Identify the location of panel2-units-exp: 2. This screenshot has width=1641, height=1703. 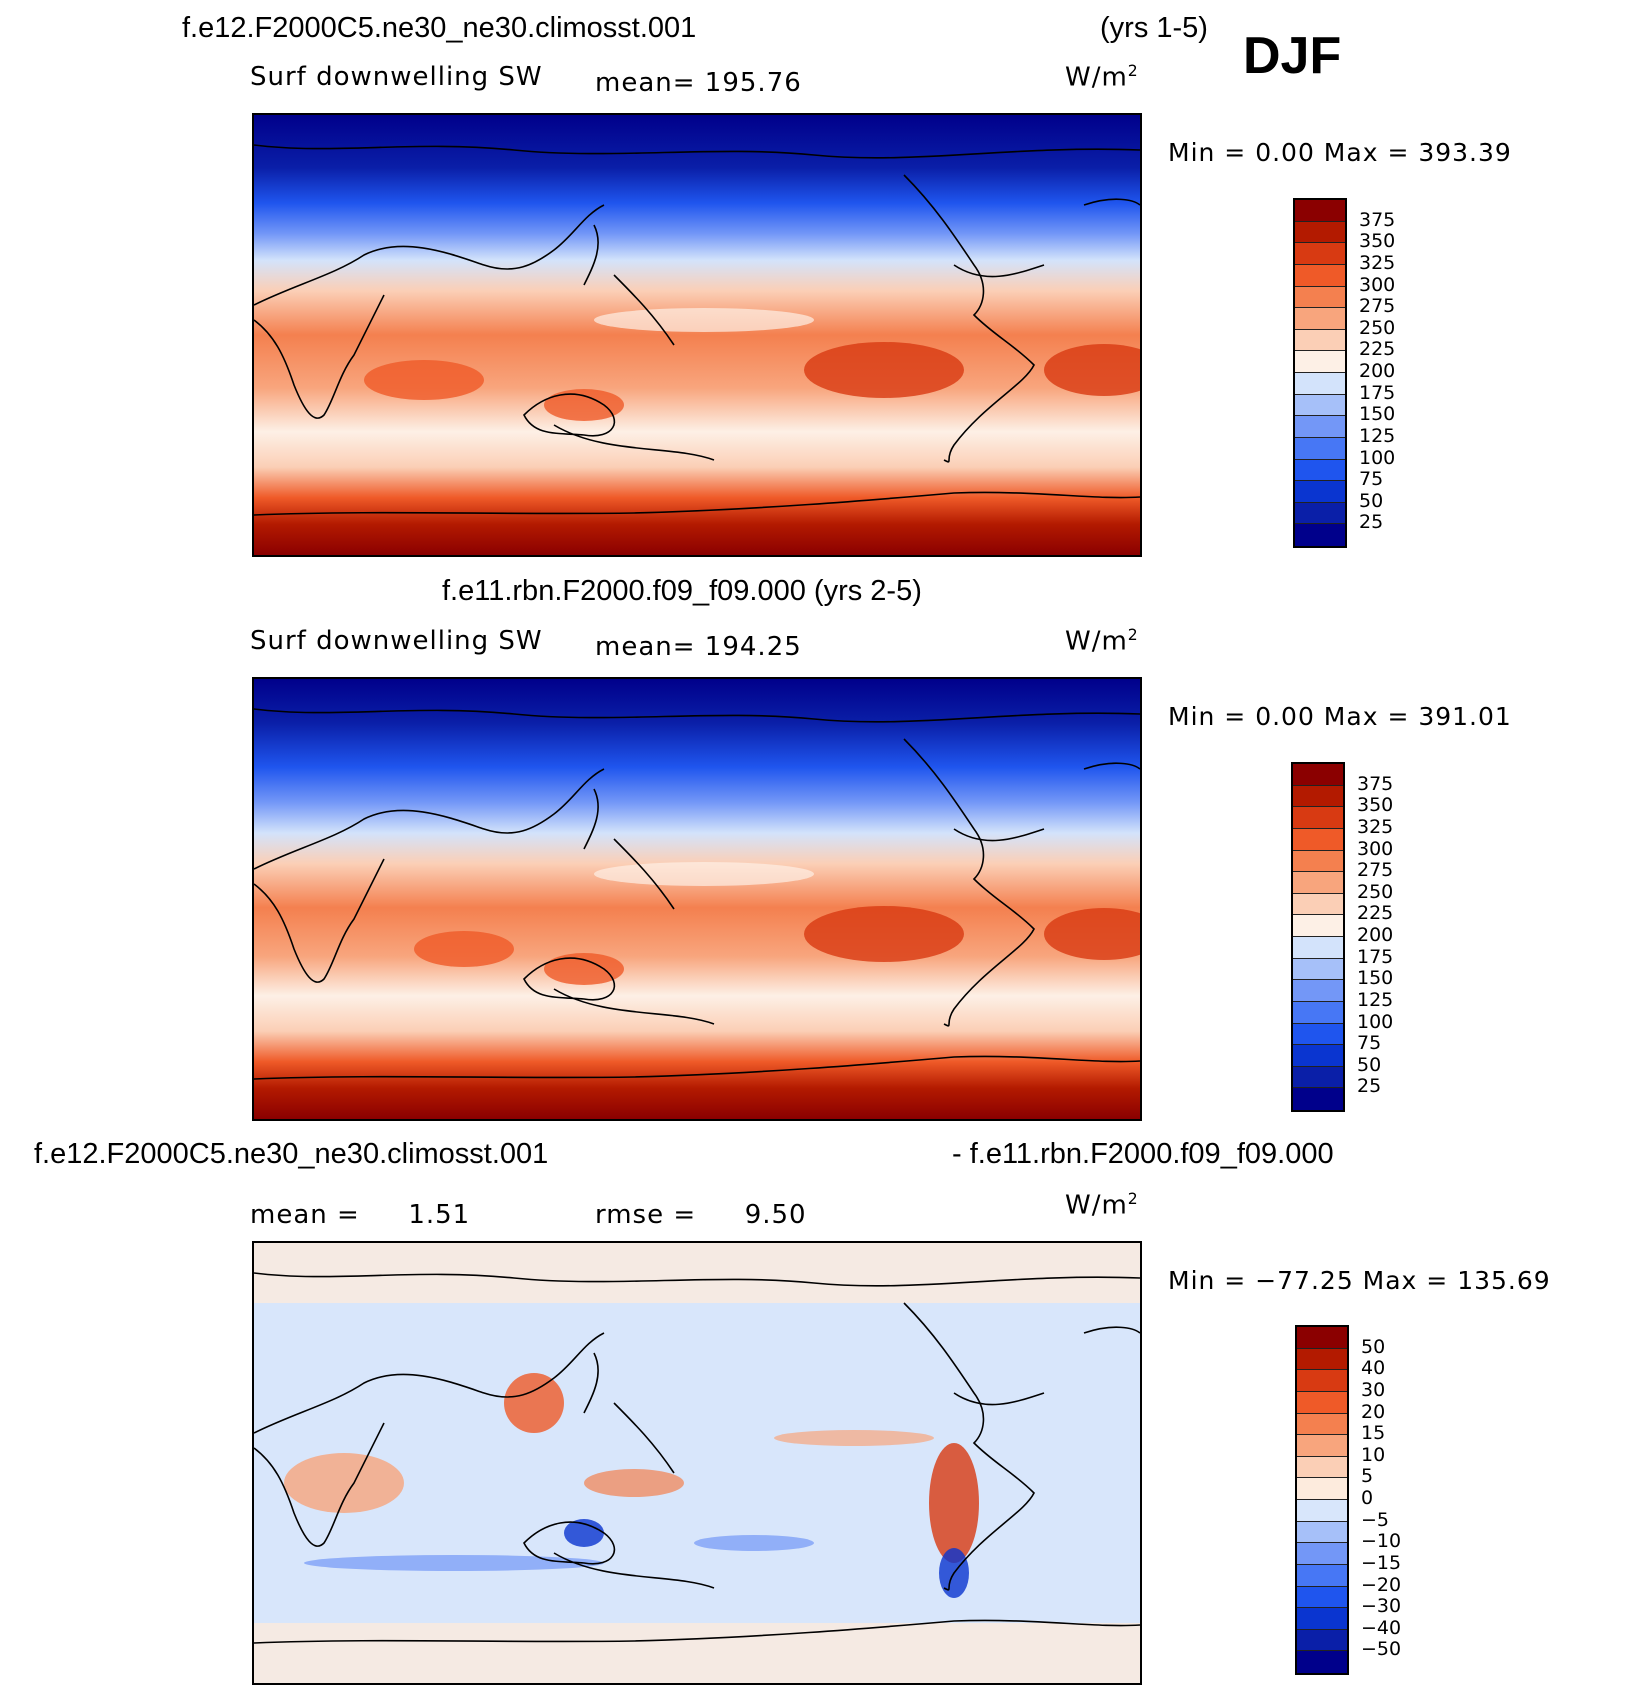
(1133, 635).